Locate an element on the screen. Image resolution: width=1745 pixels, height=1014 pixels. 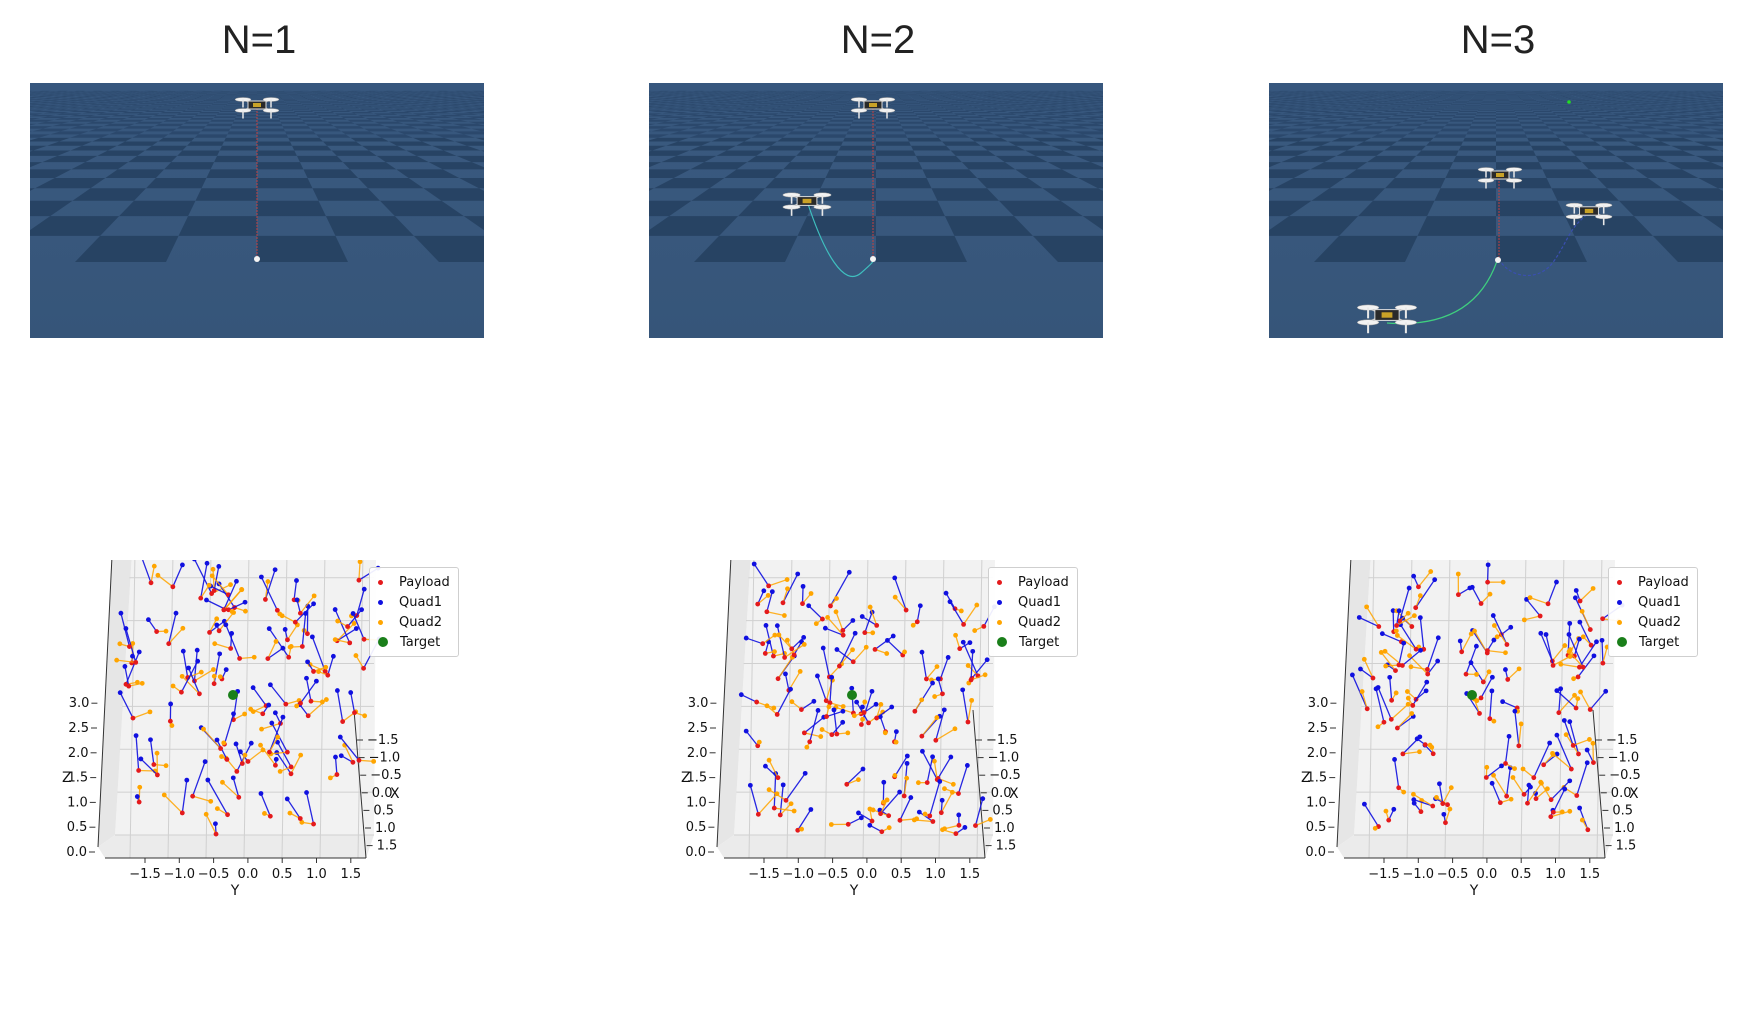
quadrotor-icon is located at coordinates (1387, 319).